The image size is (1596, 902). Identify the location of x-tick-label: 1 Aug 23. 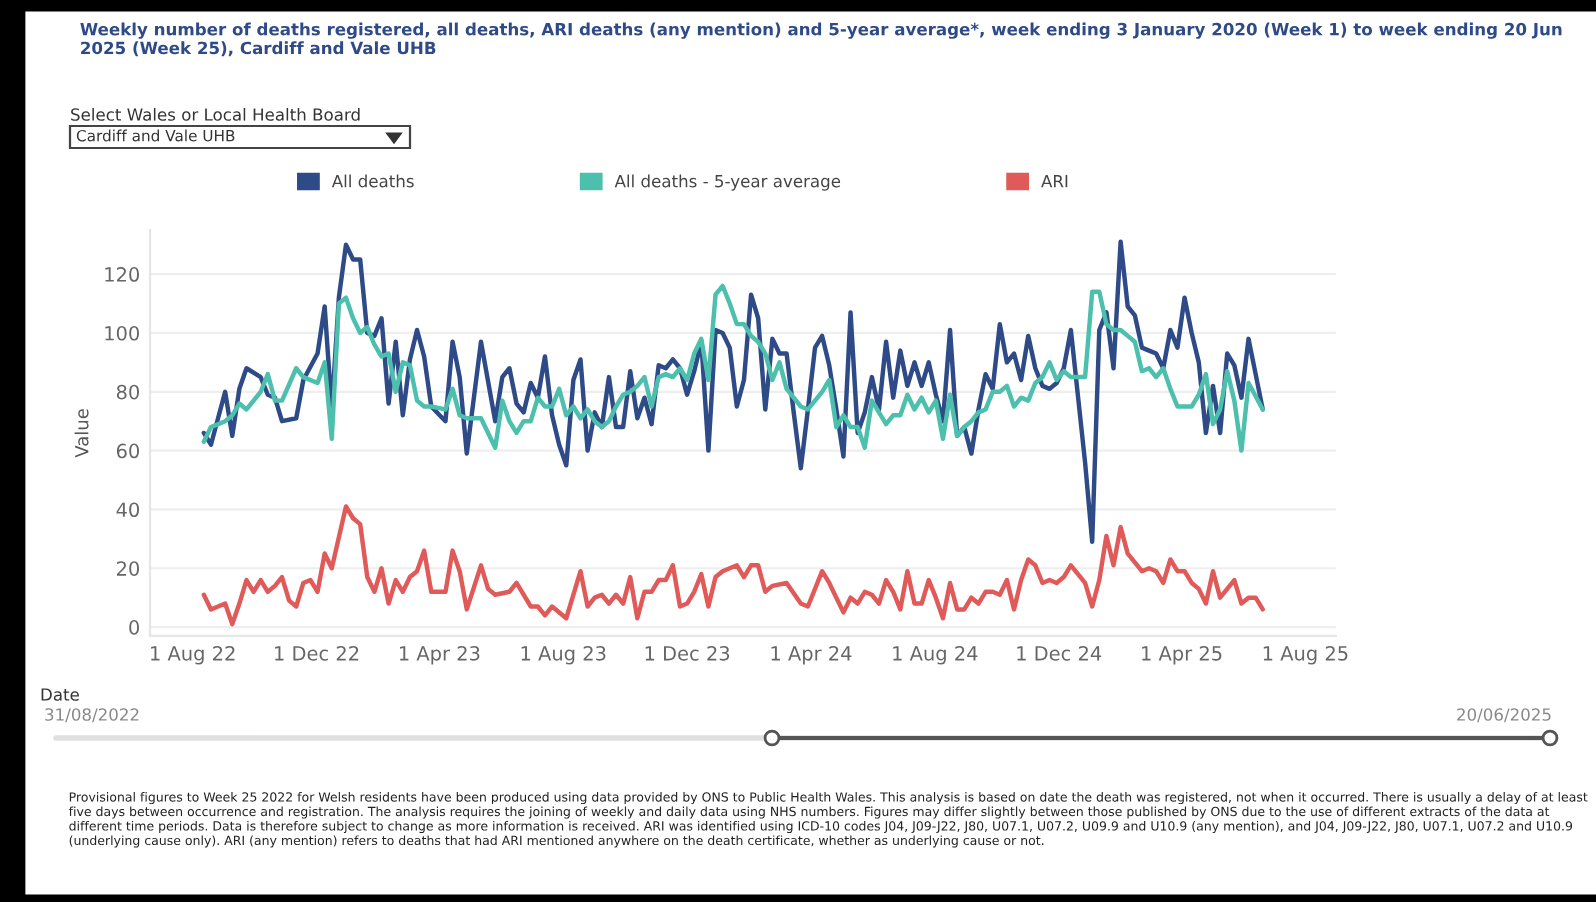
(563, 655).